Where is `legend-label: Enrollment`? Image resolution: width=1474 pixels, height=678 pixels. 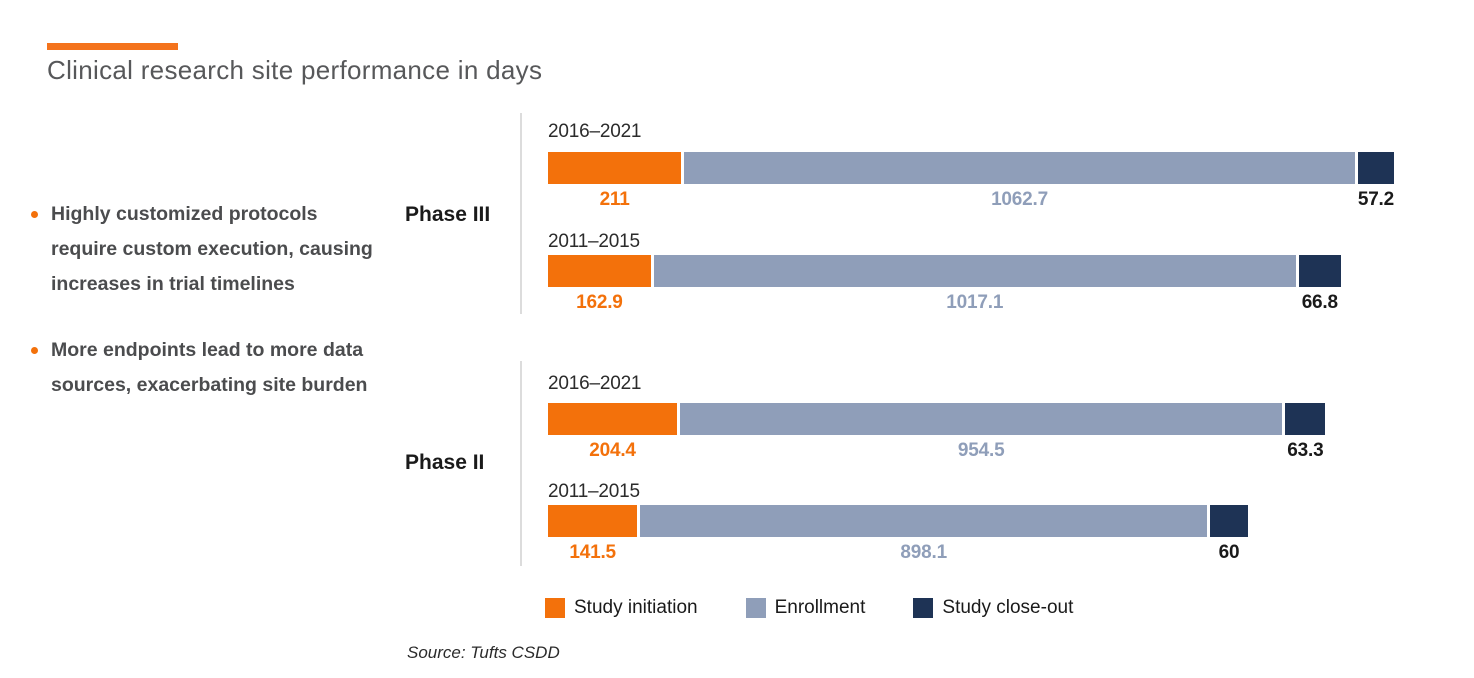
legend-label: Enrollment is located at coordinates (820, 607).